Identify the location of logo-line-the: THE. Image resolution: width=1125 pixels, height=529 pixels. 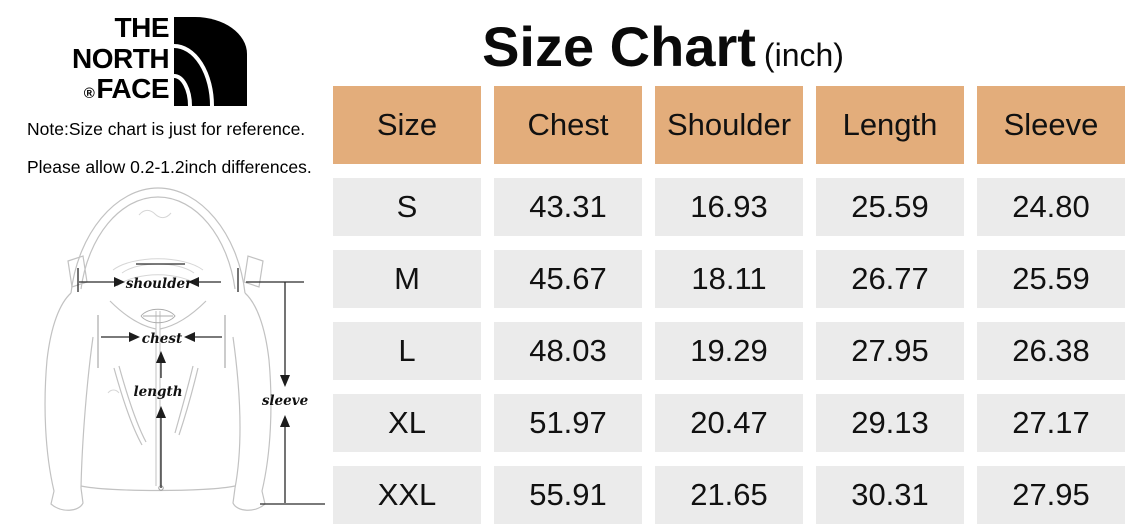
(142, 27).